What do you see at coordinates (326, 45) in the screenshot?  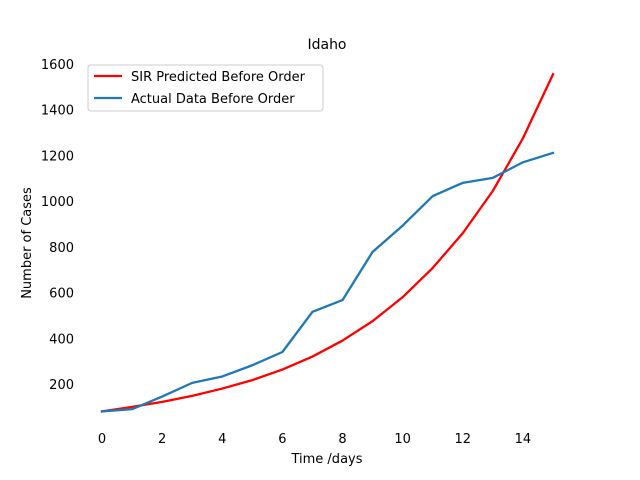 I see `chart-title: Idaho` at bounding box center [326, 45].